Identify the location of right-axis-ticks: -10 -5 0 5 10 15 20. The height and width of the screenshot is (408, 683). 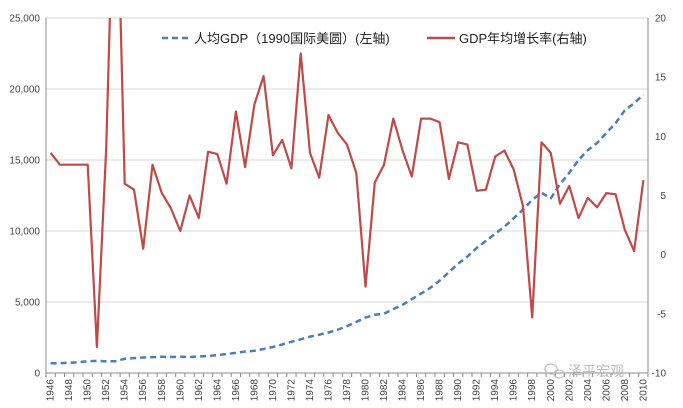
(659, 197).